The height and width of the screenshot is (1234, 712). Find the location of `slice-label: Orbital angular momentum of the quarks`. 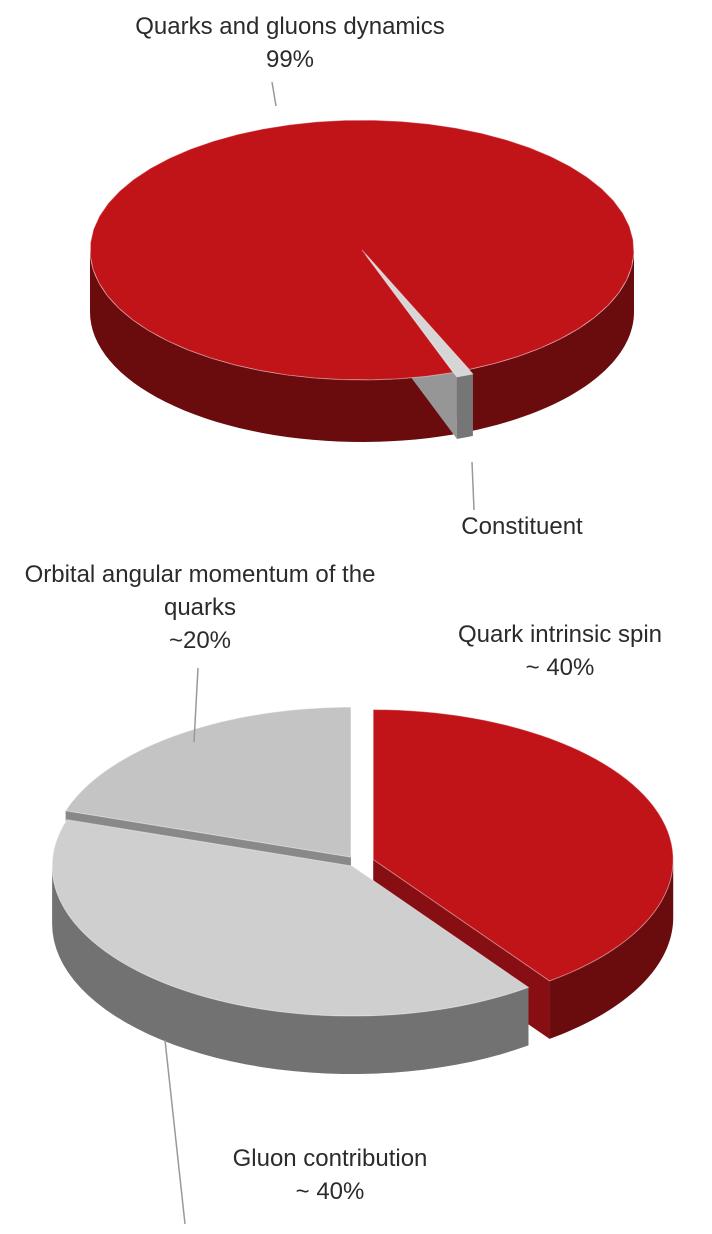

slice-label: Orbital angular momentum of the quarks is located at coordinates (200, 591).